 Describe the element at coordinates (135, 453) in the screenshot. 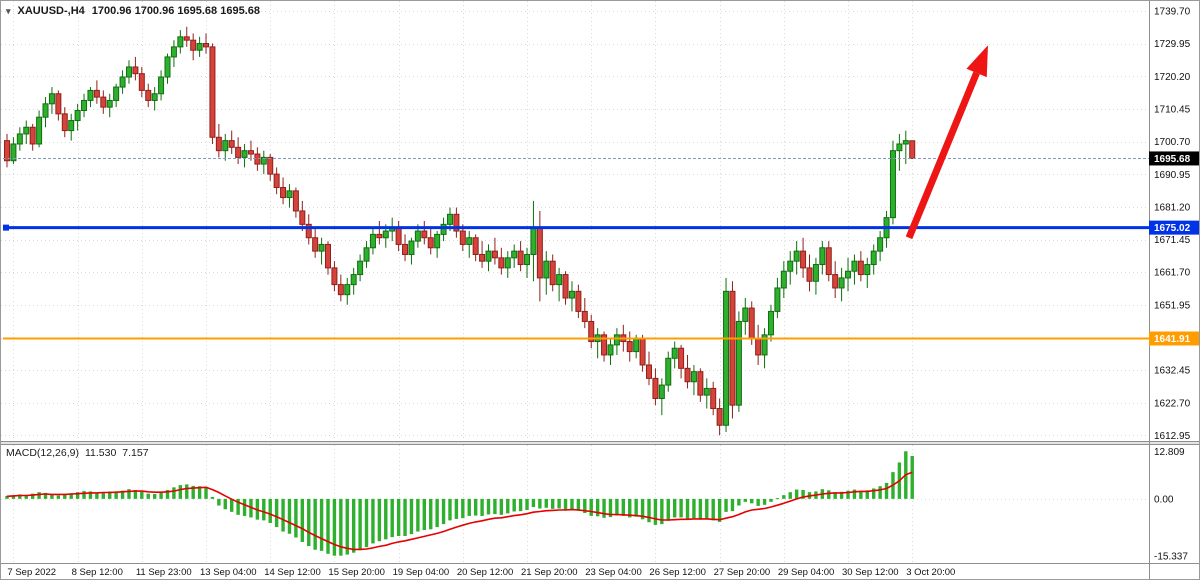

I see `macd-signal-value: 7.157` at that location.